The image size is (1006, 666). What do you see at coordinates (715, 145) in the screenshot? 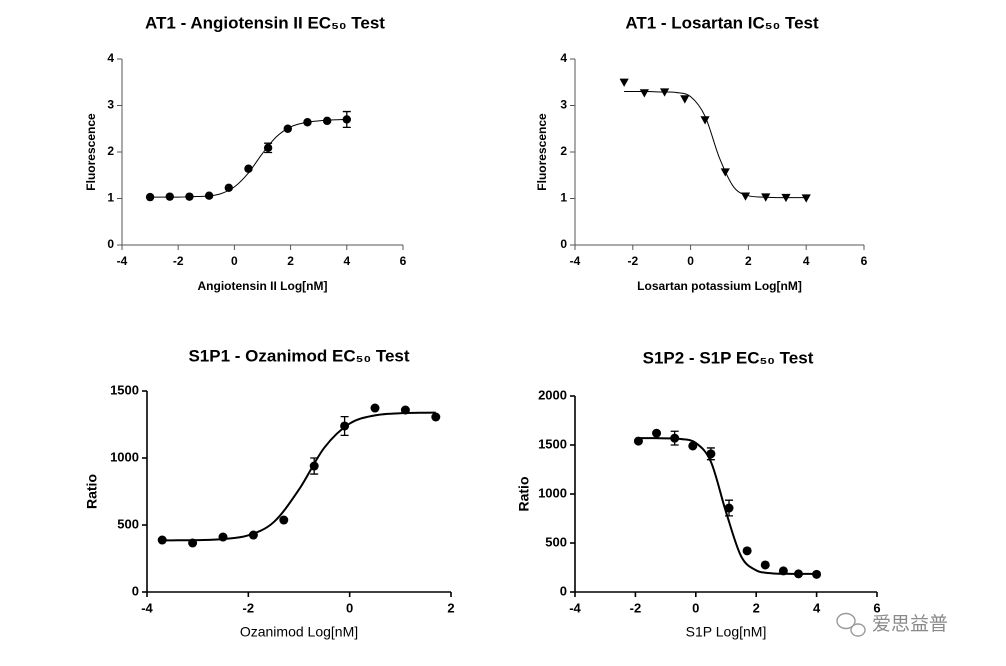
I see `fit-curve` at bounding box center [715, 145].